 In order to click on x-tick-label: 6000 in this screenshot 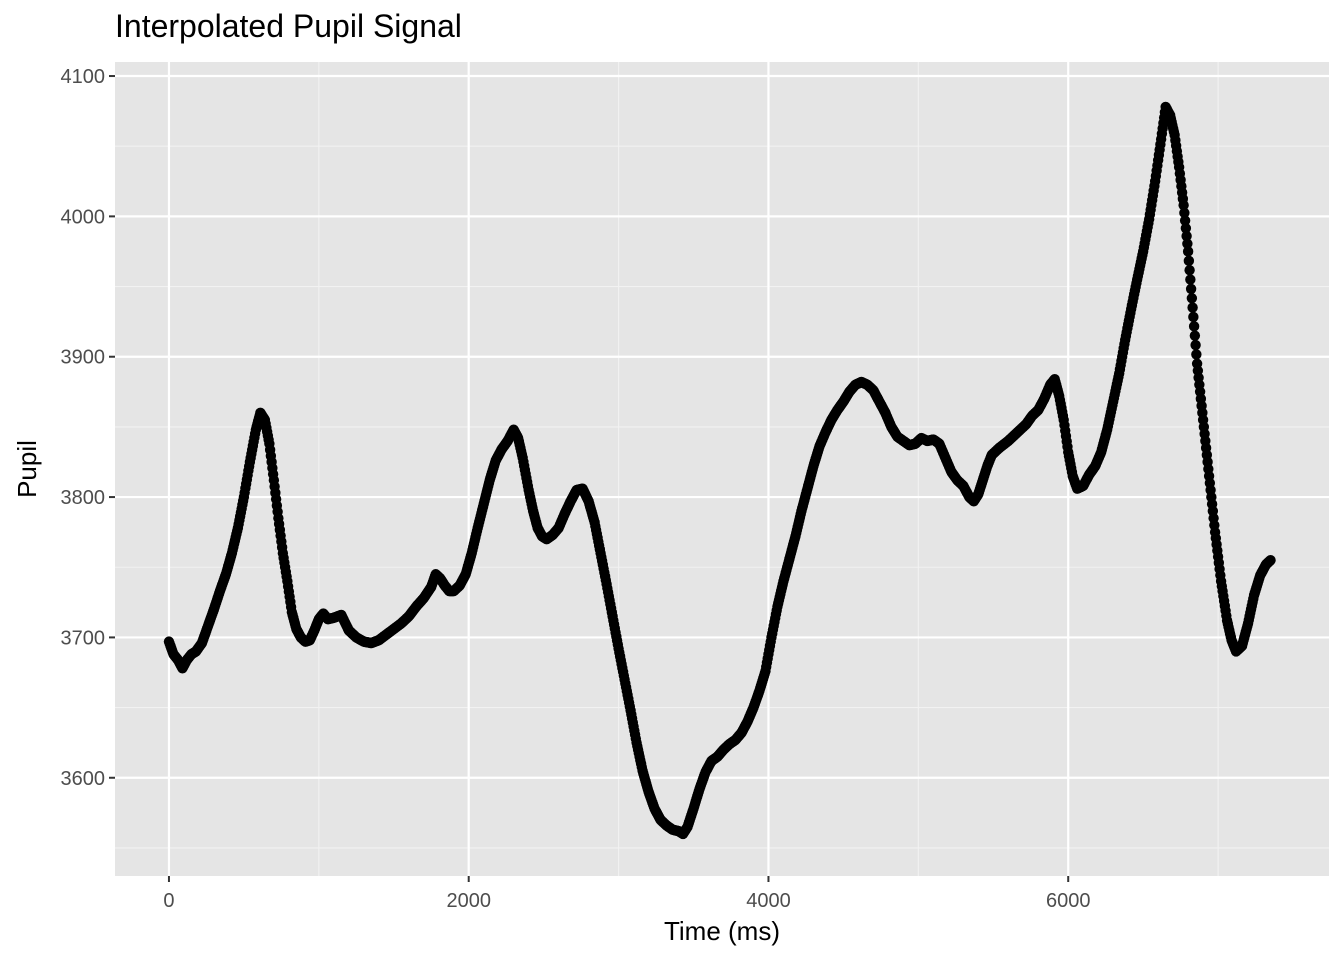, I will do `click(1068, 901)`.